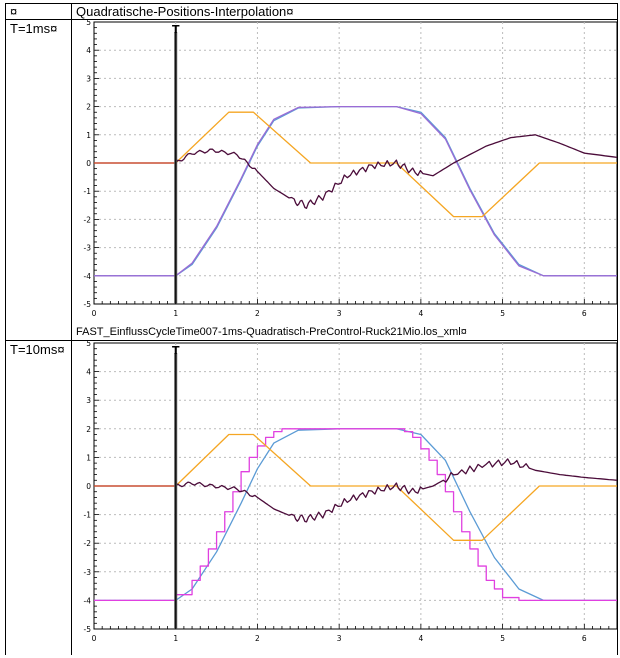 The image size is (620, 658). What do you see at coordinates (5, 329) in the screenshot?
I see `table-border-left` at bounding box center [5, 329].